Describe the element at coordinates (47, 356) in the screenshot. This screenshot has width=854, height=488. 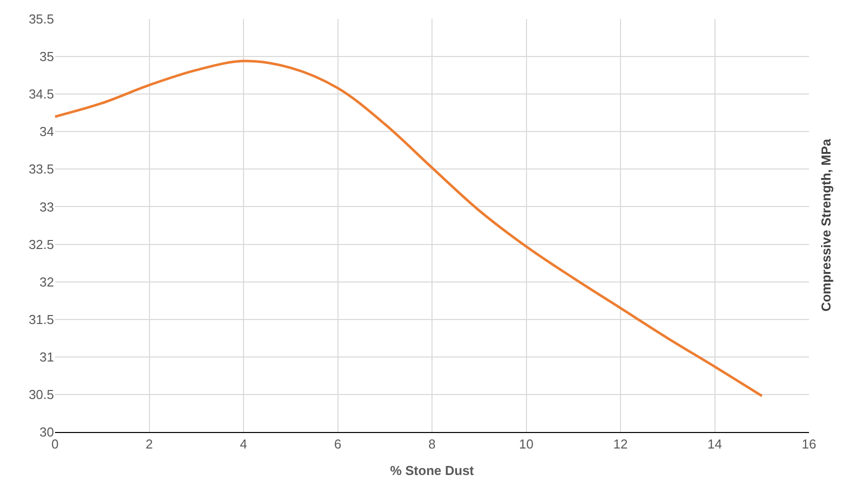
I see `y-tick-label: 31` at that location.